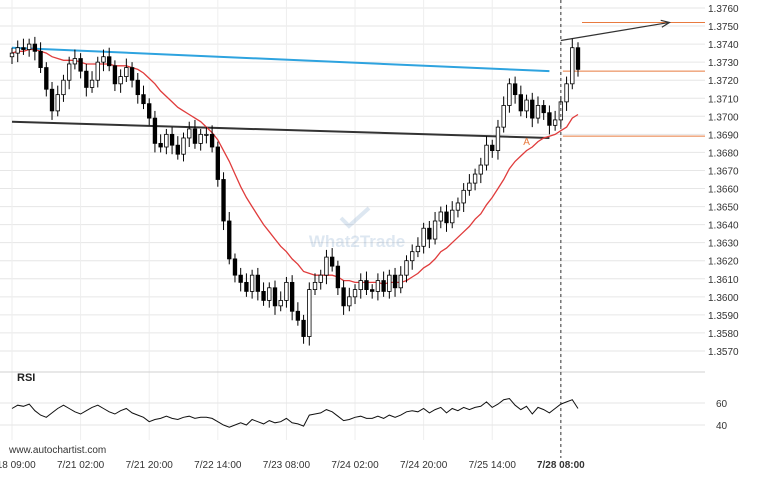 The width and height of the screenshot is (760, 480). Describe the element at coordinates (723, 316) in the screenshot. I see `price-tick-label: 1.3590` at that location.